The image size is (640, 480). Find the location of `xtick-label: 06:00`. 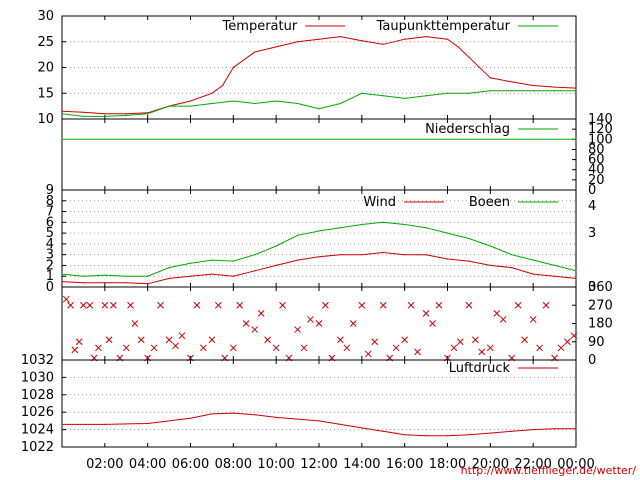

xtick-label: 06:00 is located at coordinates (190, 464).